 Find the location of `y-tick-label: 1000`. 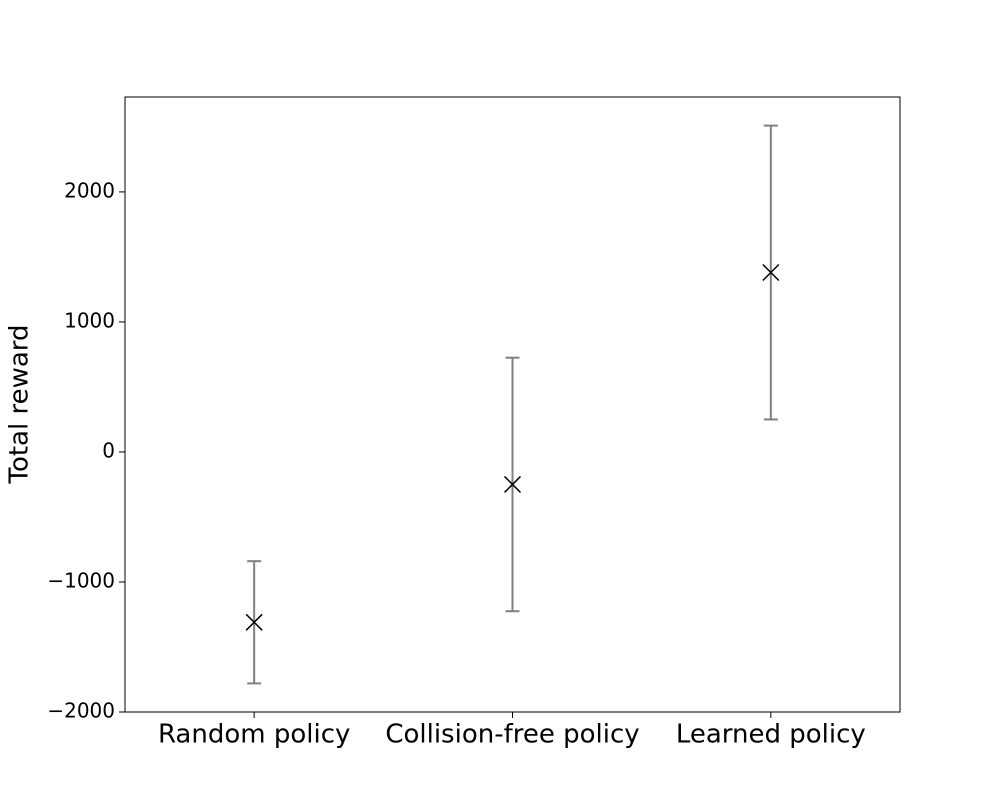

y-tick-label: 1000 is located at coordinates (89, 320).